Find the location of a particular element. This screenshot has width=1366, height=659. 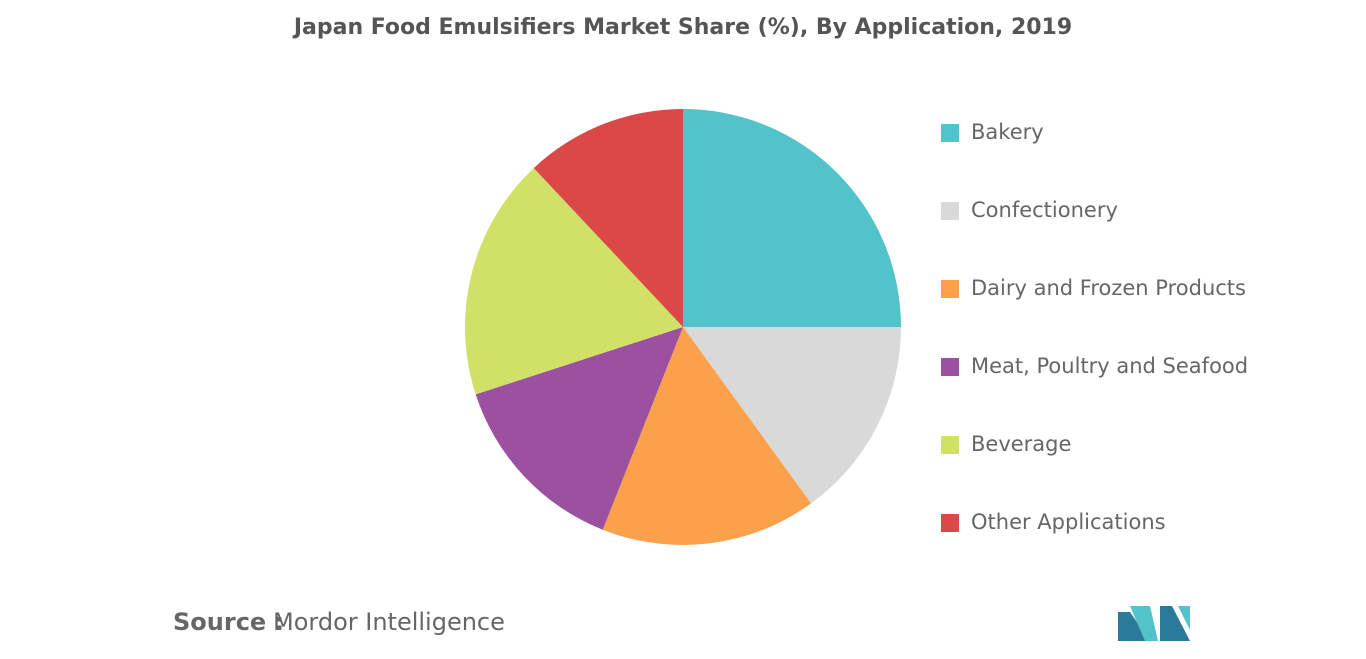

legend-label: Bakery is located at coordinates (1007, 132).